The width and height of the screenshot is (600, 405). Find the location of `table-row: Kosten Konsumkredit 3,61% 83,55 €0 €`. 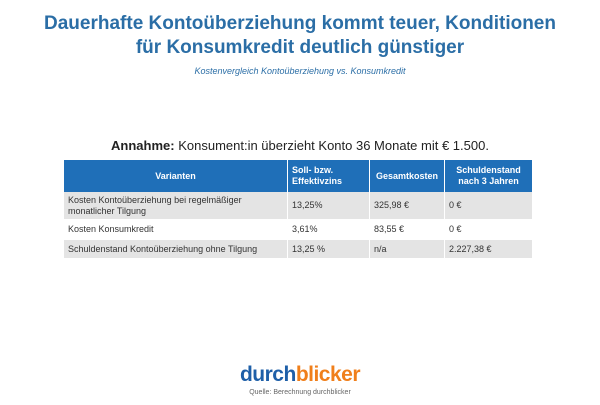

table-row: Kosten Konsumkredit 3,61% 83,55 €0 € is located at coordinates (298, 229).